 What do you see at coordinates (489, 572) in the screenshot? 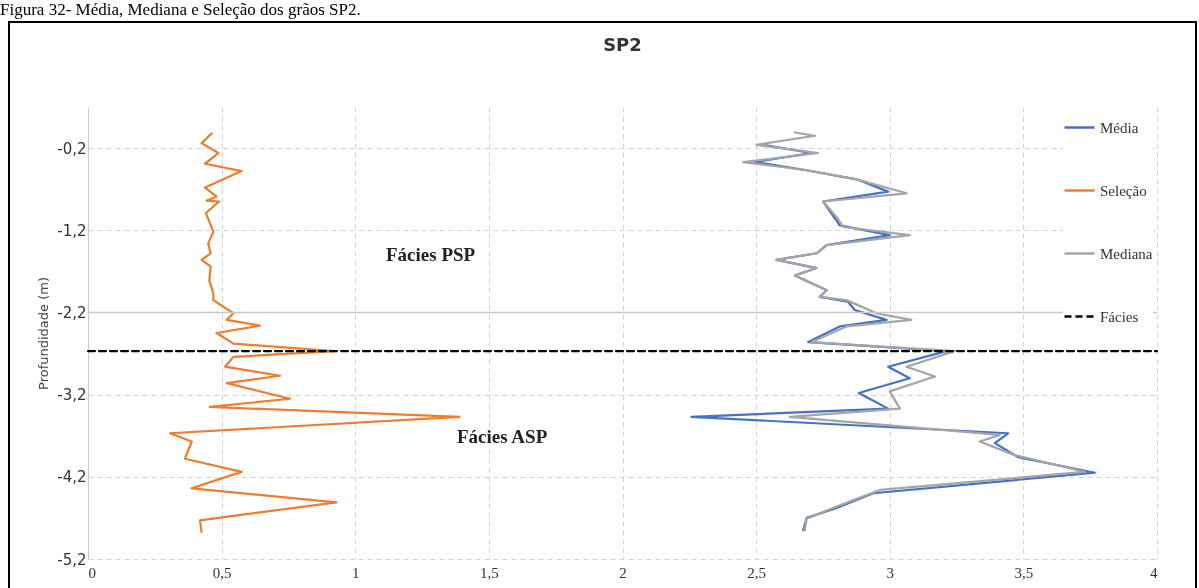
I see `x-tick-label: 1,5` at bounding box center [489, 572].